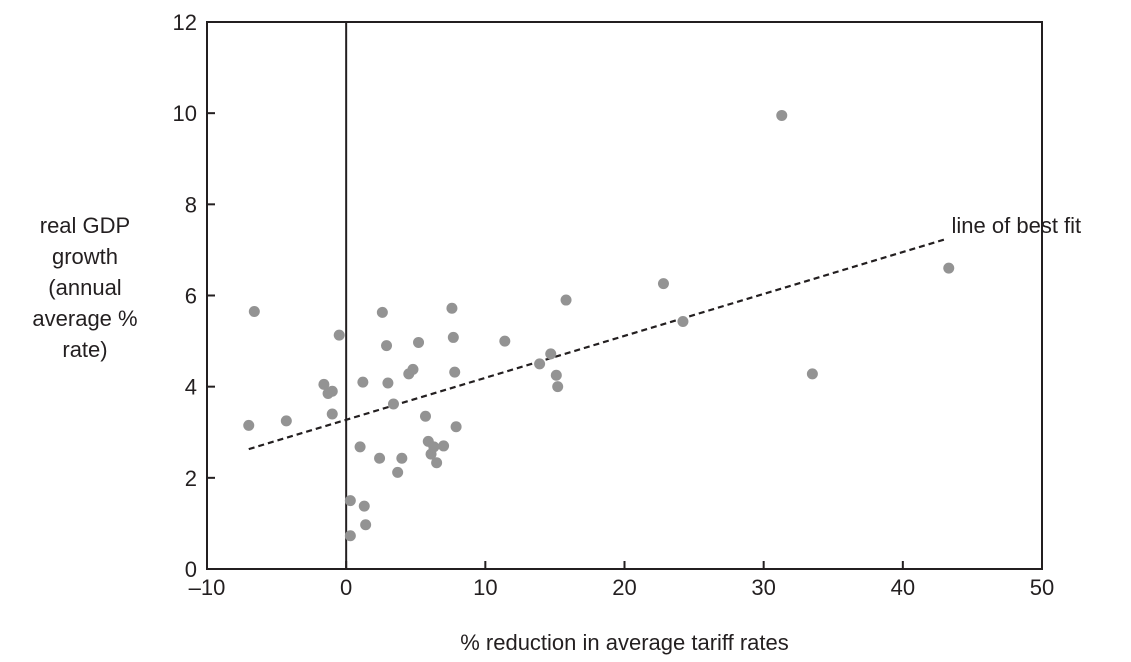  I want to click on y-ticks: 0 2 4 6 8 10 12, so click(194, 296).